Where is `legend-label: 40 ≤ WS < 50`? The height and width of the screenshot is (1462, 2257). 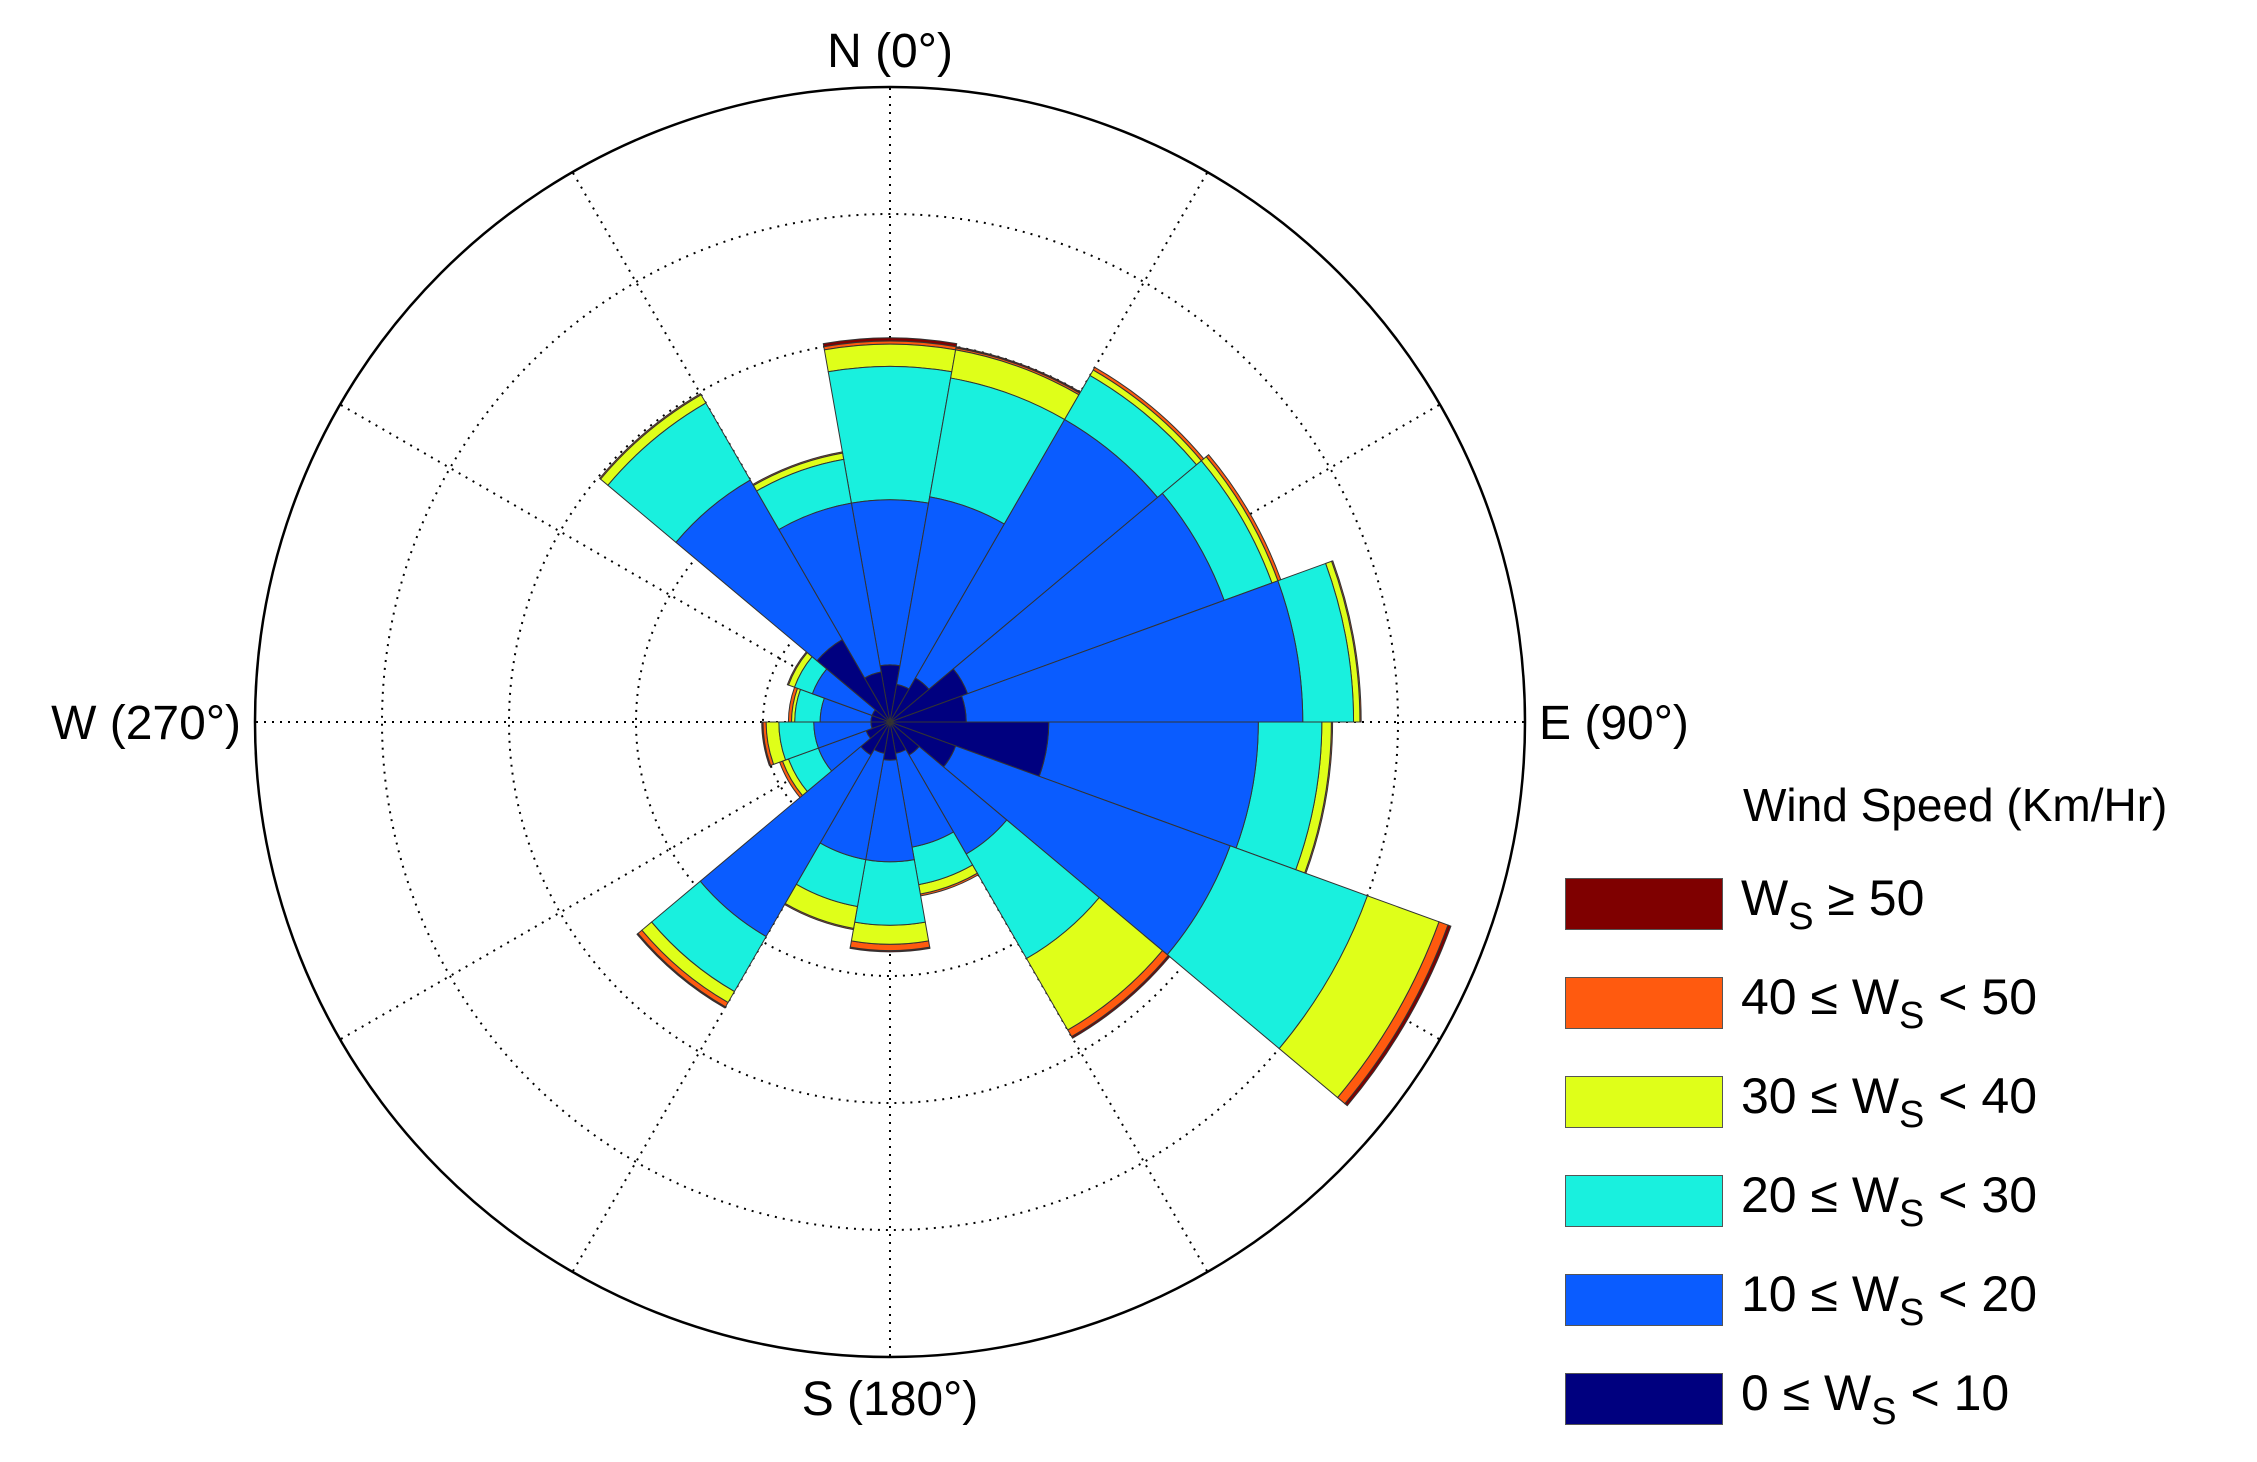
legend-label: 40 ≤ WS < 50 is located at coordinates (1889, 1002).